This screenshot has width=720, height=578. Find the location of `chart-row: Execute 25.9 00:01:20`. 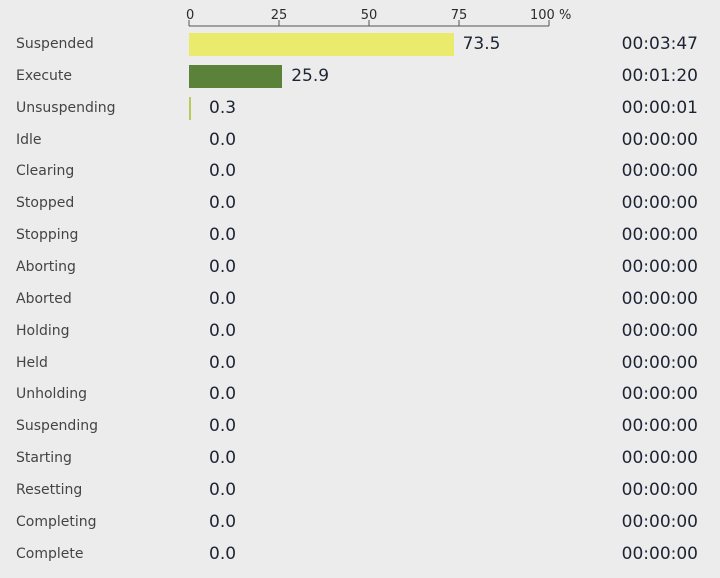

chart-row: Execute 25.9 00:01:20 is located at coordinates (360, 78).